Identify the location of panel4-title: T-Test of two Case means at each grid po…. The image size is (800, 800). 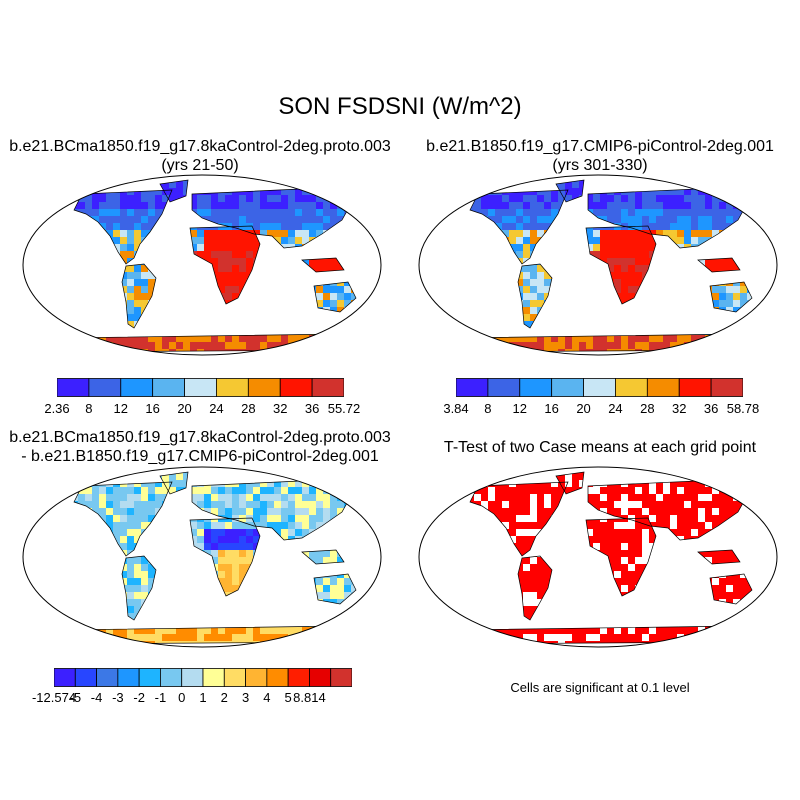
(600, 447).